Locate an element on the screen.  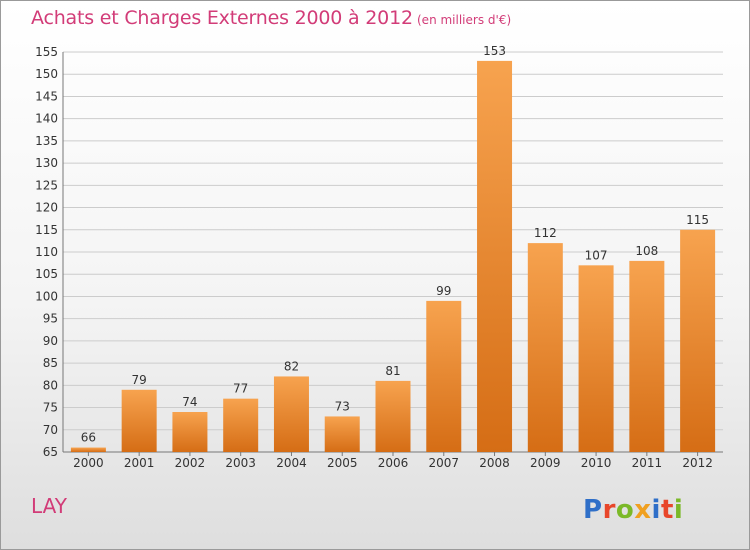
data-label: 73 is located at coordinates (342, 406).